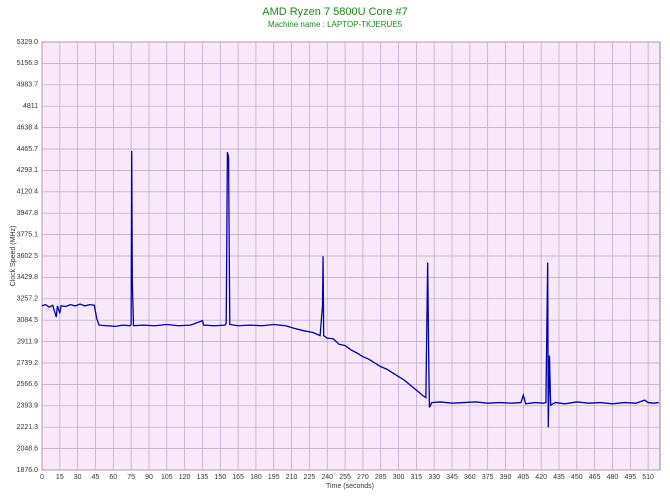 The image size is (670, 502). Describe the element at coordinates (345, 477) in the screenshot. I see `x-tick-label: 255` at that location.